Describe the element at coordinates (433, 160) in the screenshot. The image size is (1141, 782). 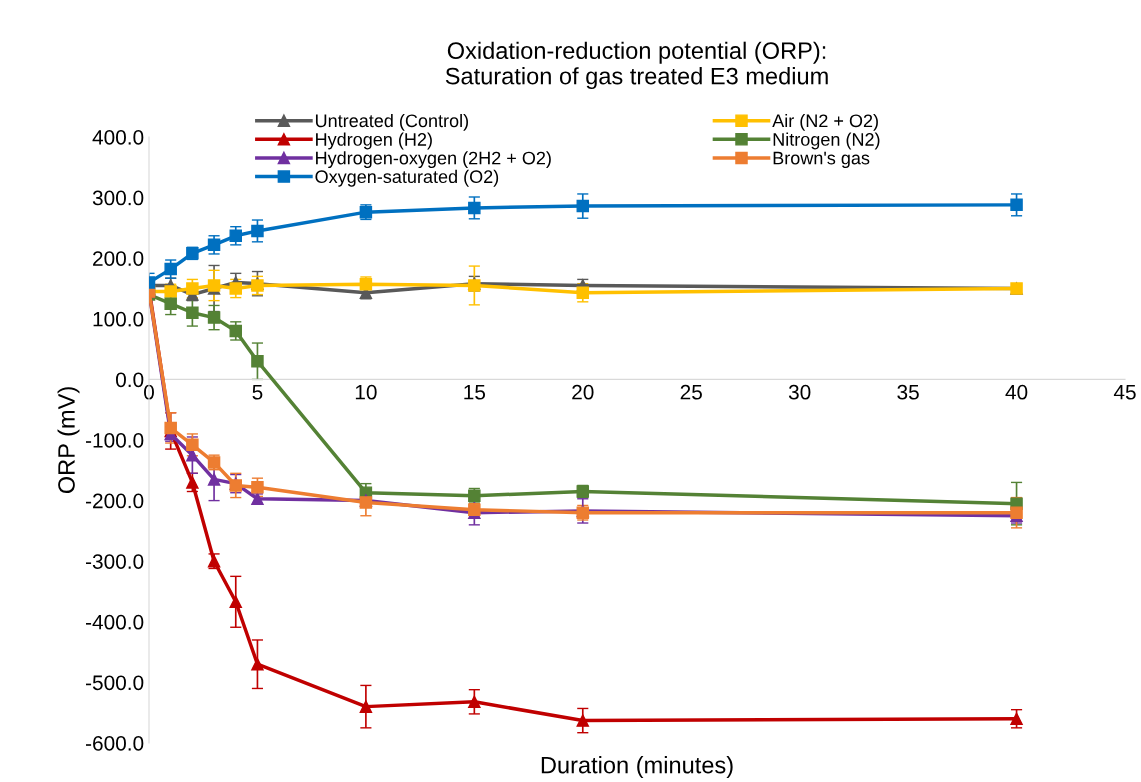
I see `legend-label: Hydrogen-oxygen (2H2 + O2)` at that location.